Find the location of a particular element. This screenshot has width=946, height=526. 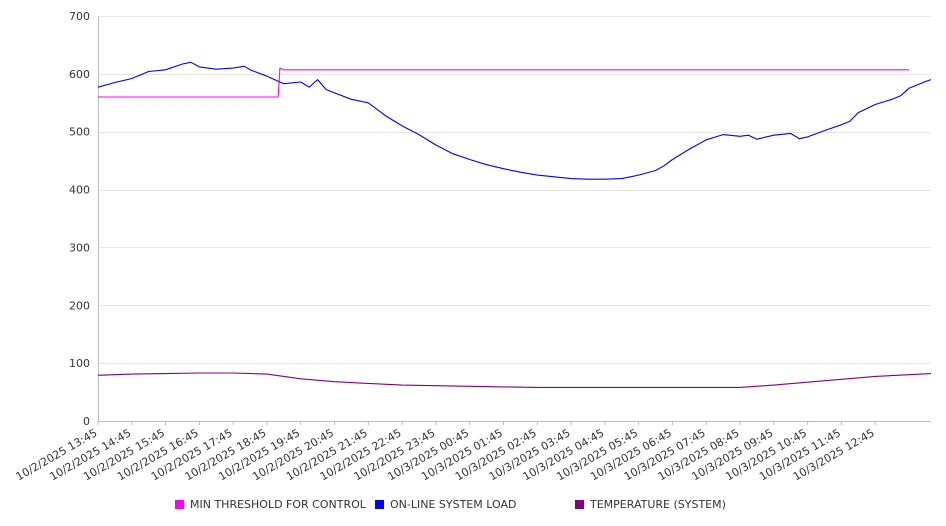

legend-swatch-system-load is located at coordinates (379, 504).